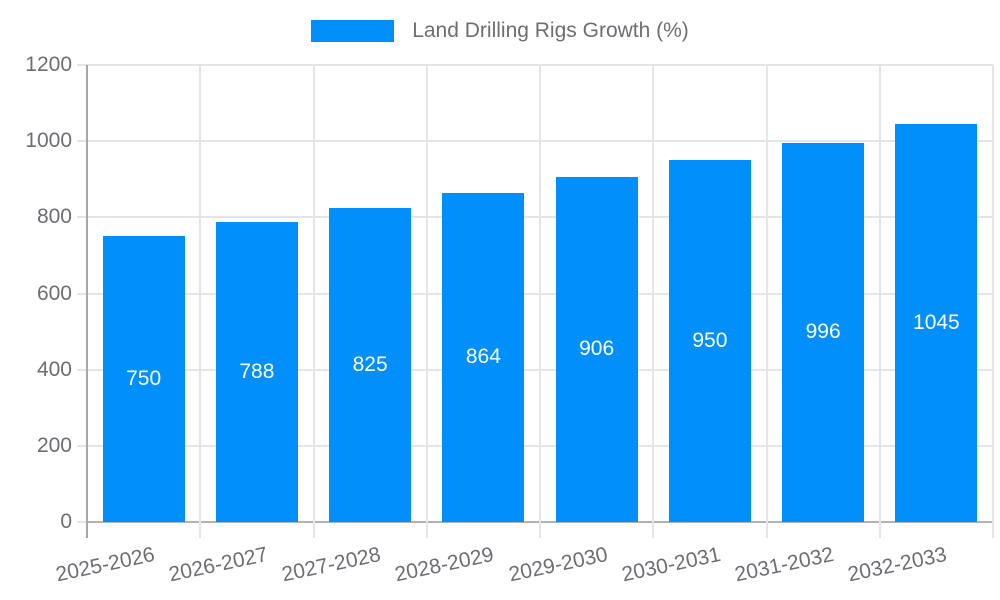 This screenshot has height=600, width=1000. I want to click on bar-2032-2033: 1045, so click(936, 323).